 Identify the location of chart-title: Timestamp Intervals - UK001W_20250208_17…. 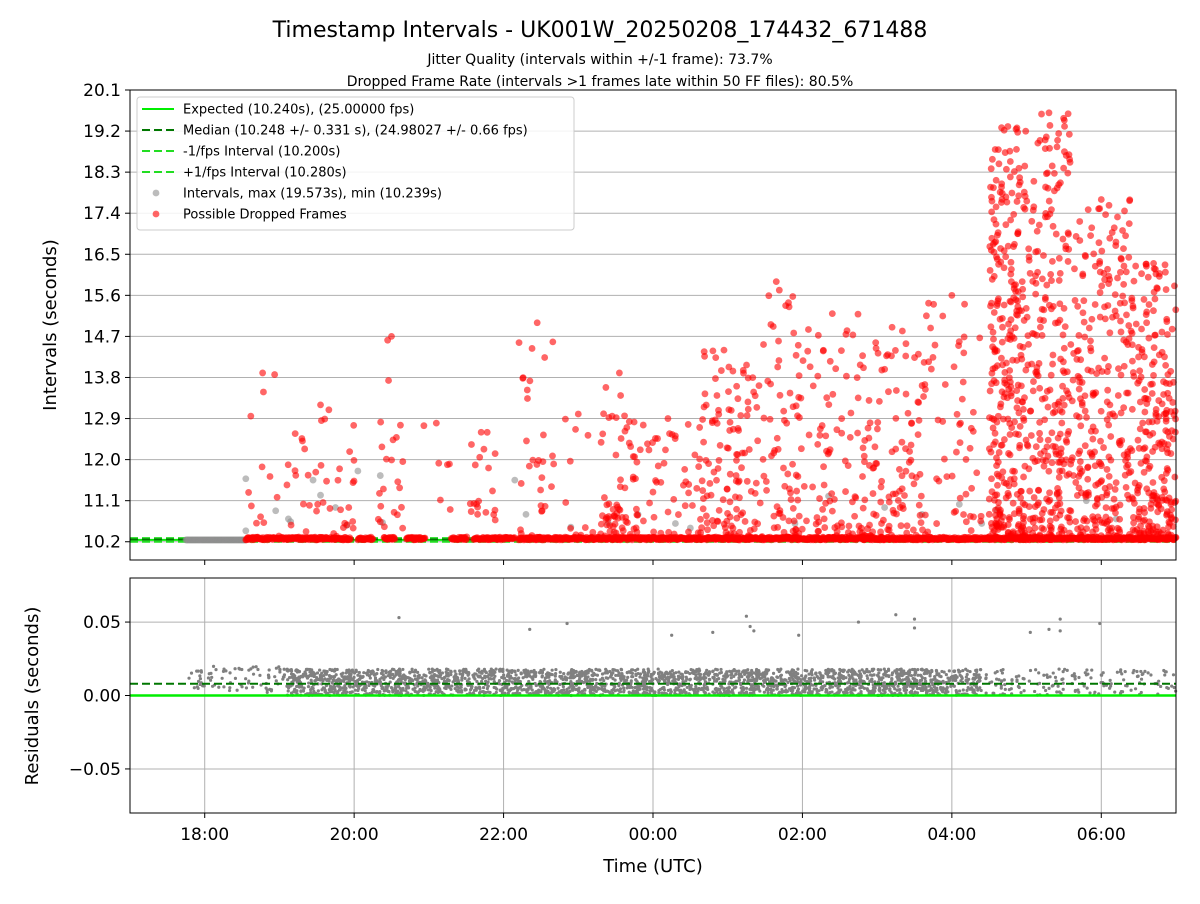
(600, 30).